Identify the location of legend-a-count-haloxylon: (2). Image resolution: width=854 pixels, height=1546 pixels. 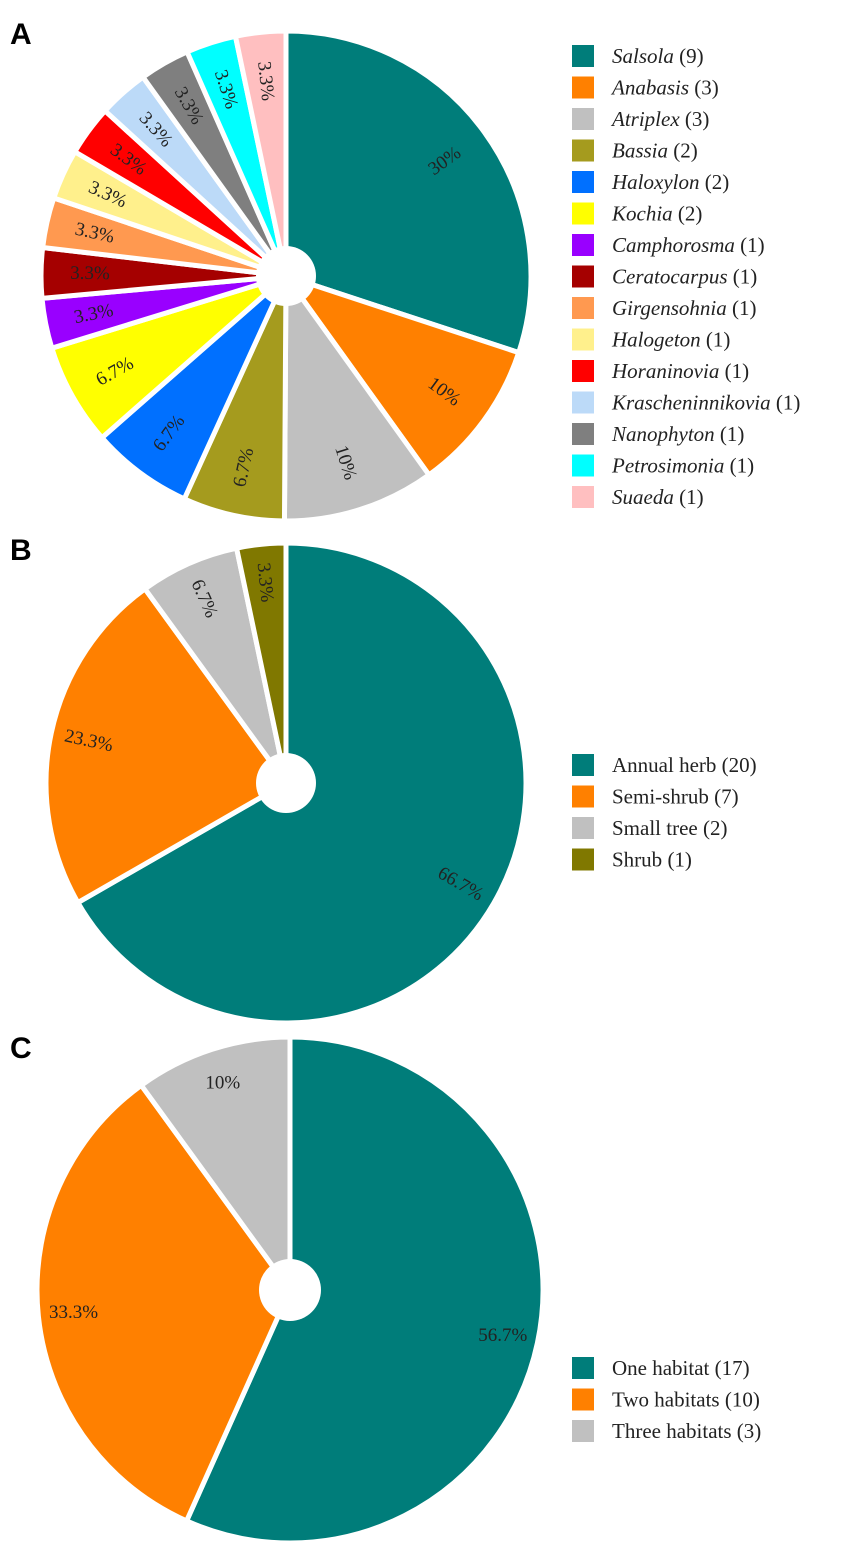
(714, 182).